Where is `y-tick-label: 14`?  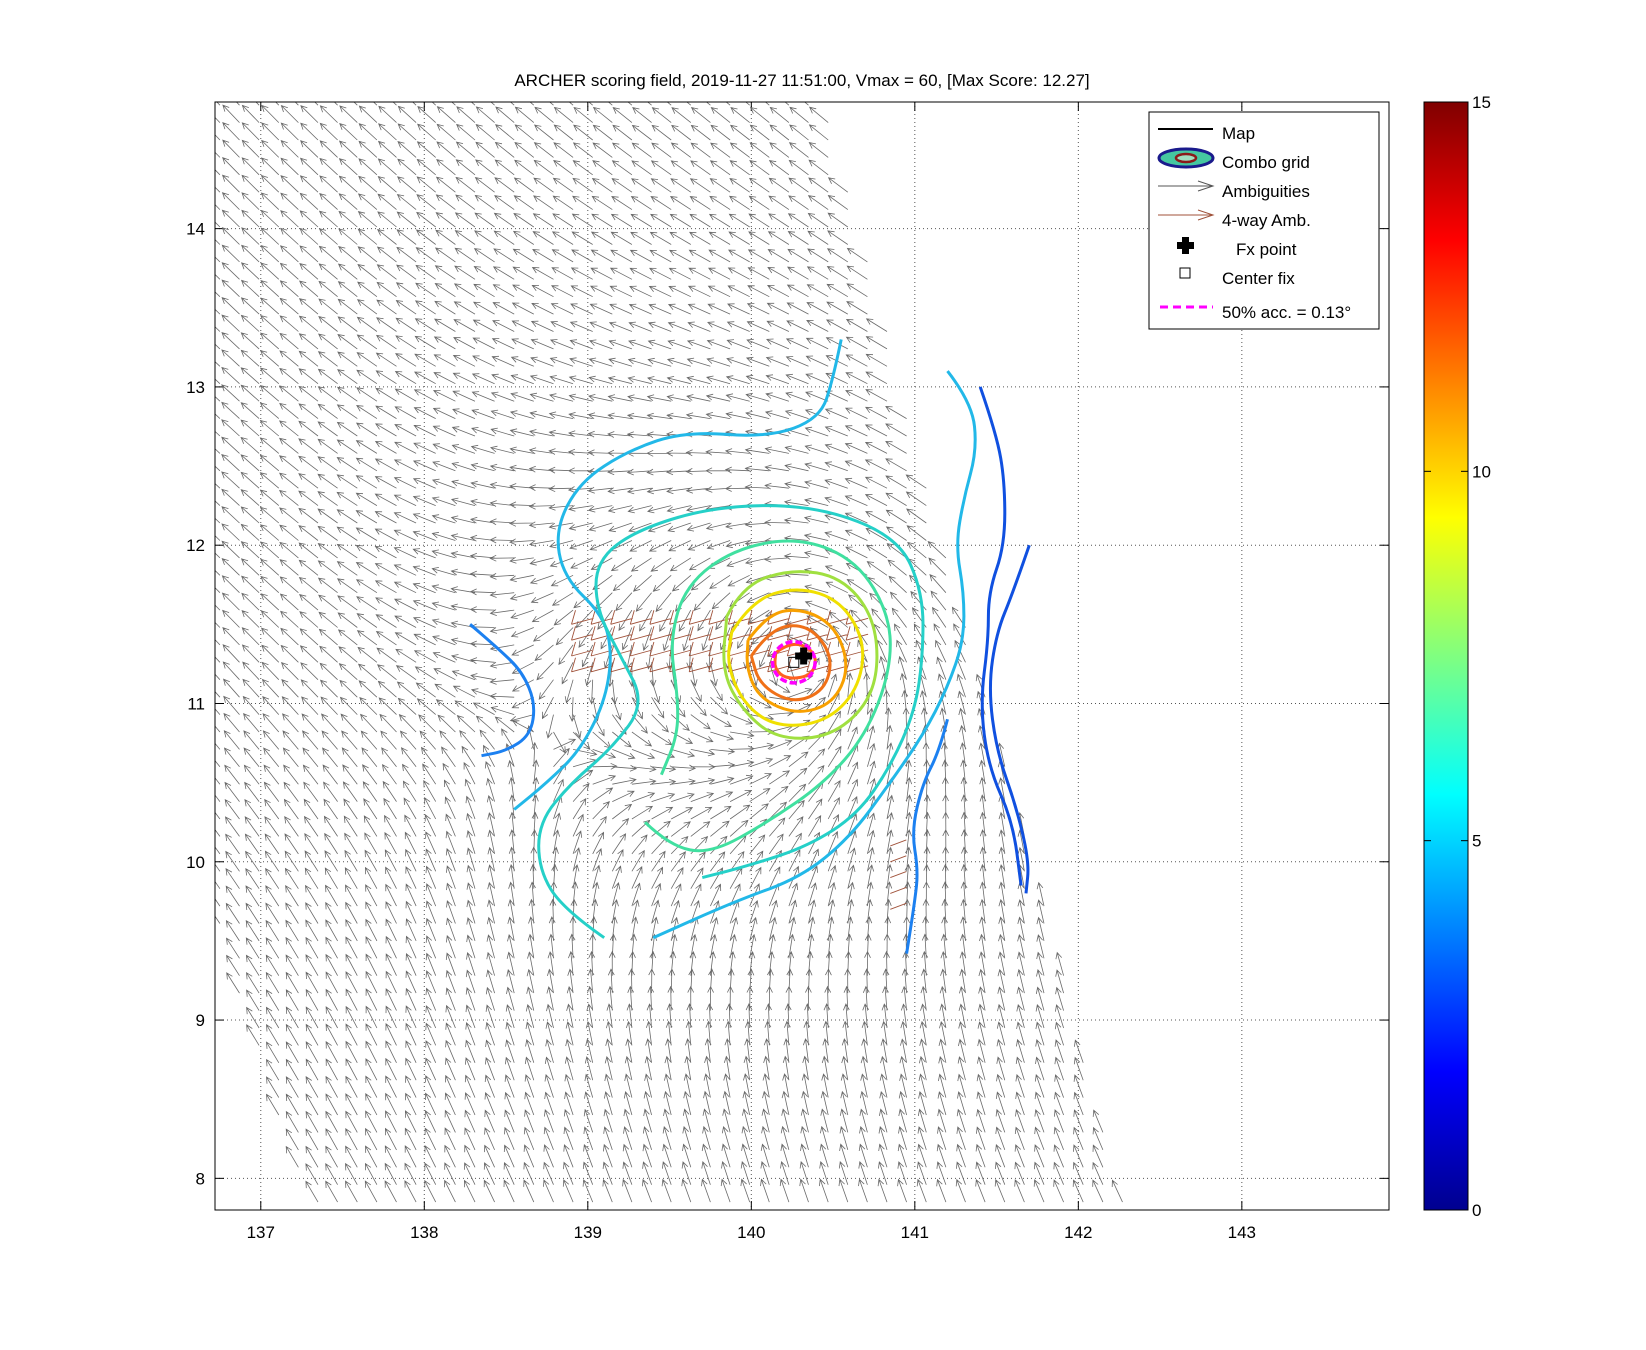
y-tick-label: 14 is located at coordinates (195, 229).